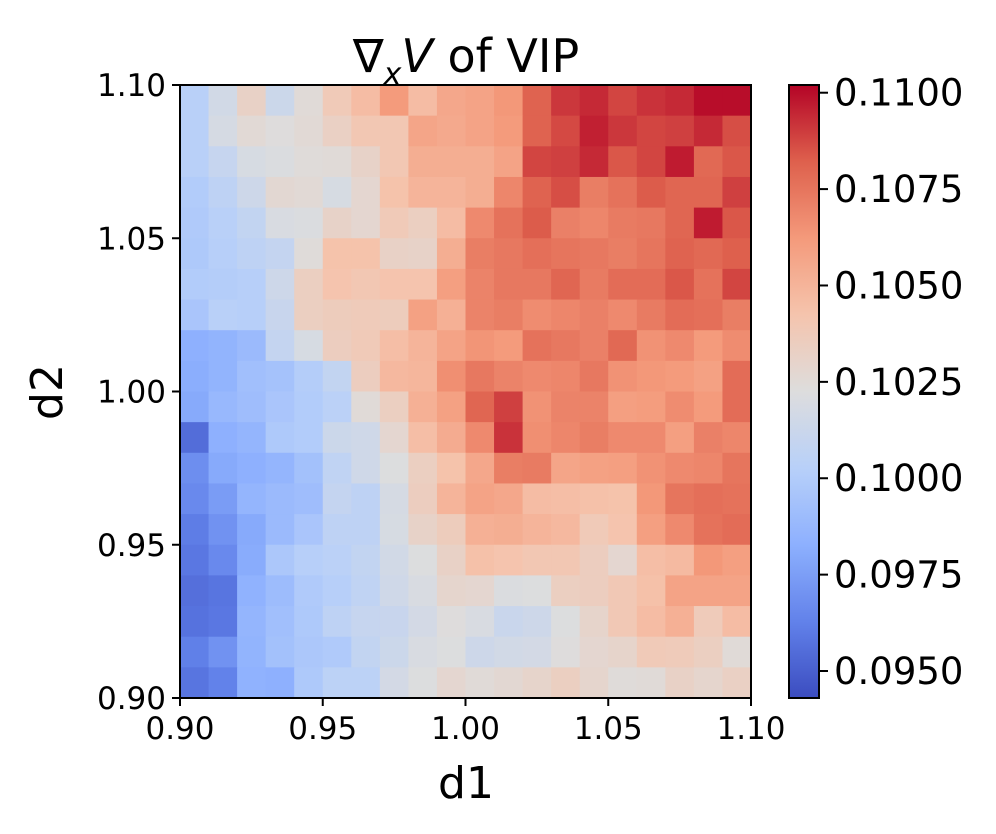  What do you see at coordinates (47, 392) in the screenshot?
I see `y-axis-label: d2` at bounding box center [47, 392].